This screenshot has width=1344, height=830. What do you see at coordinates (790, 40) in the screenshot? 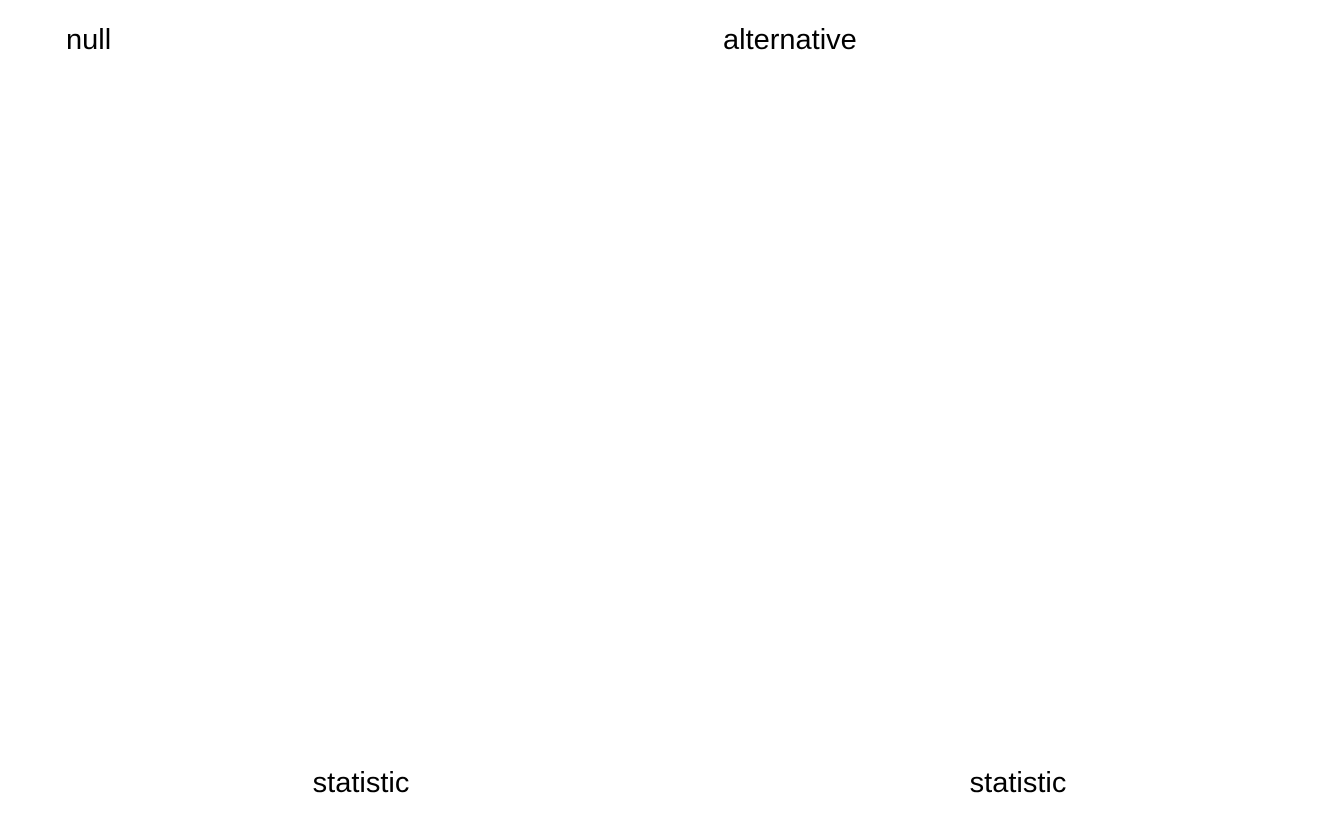
I see `facet-title: alternative` at bounding box center [790, 40].